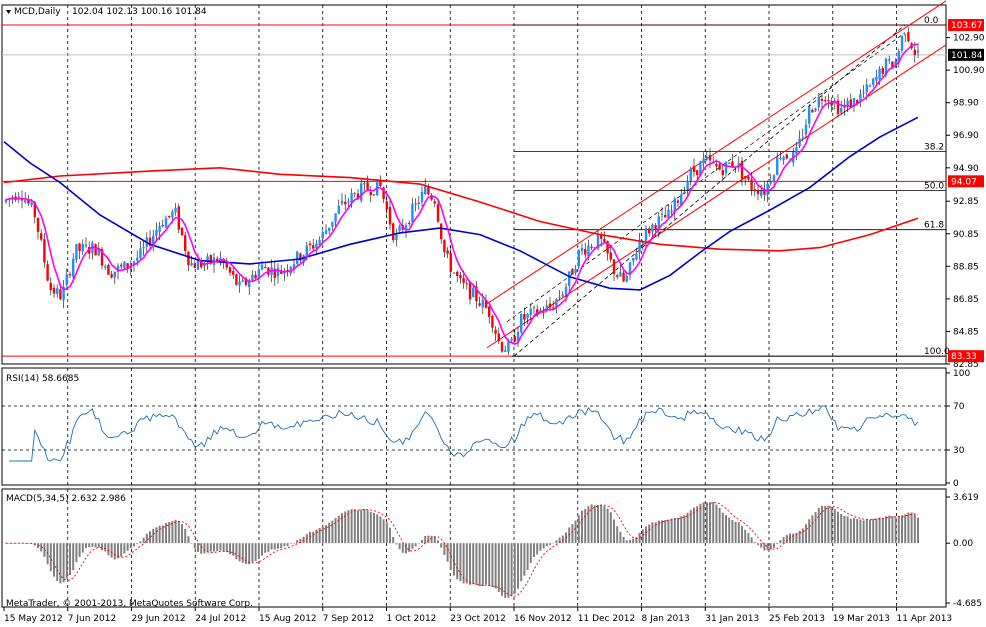 This screenshot has width=986, height=627. Describe the element at coordinates (964, 357) in the screenshot. I see `price-label-text: 83.33` at that location.